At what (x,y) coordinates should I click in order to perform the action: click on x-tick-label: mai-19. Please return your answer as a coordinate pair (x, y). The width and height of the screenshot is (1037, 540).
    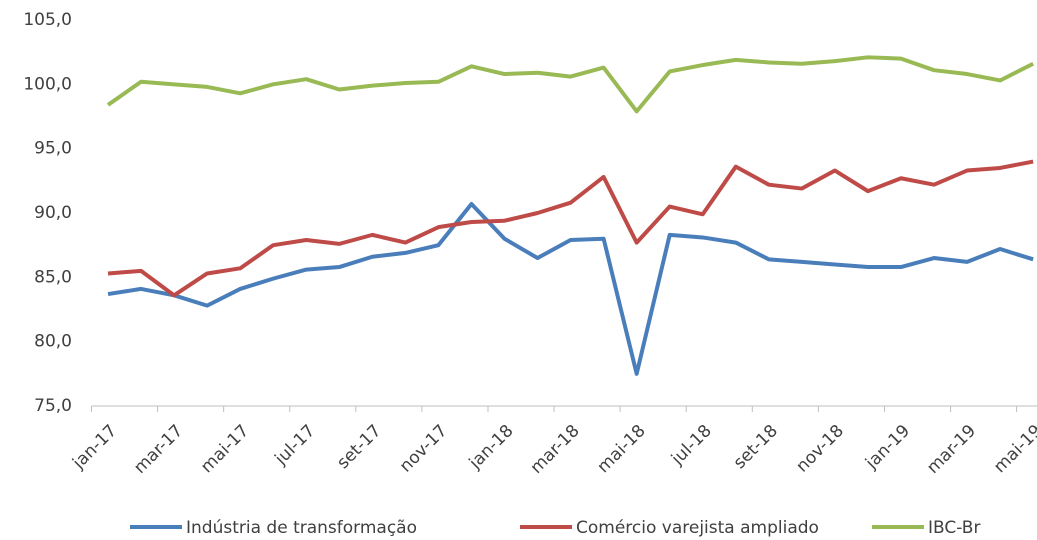
    Looking at the image, I should click on (1013, 449).